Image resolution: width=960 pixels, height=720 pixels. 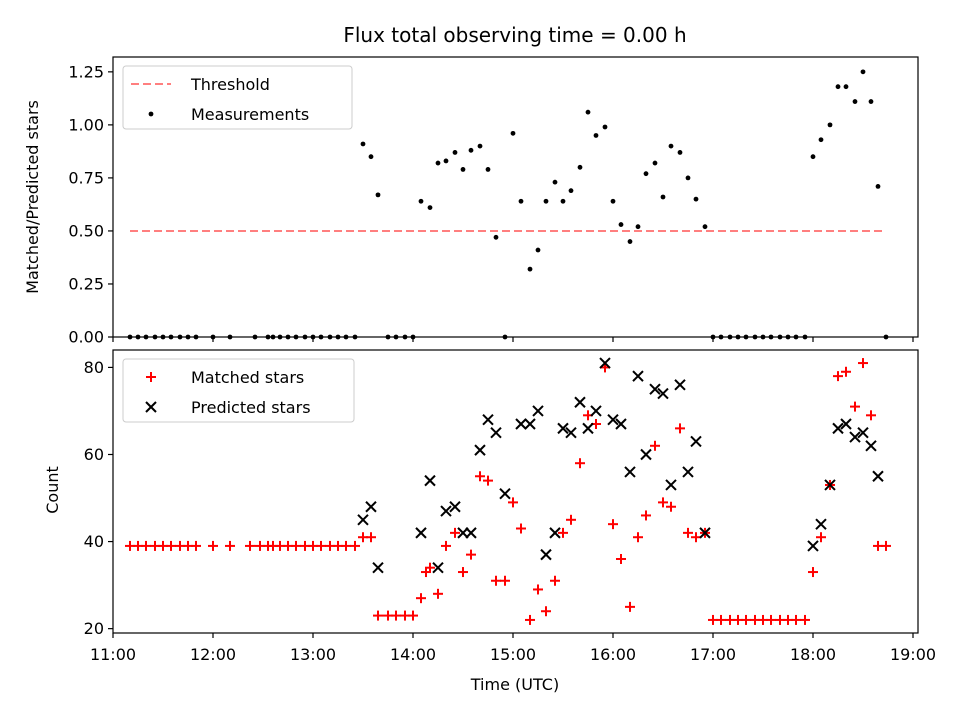 I want to click on legend-label: Predicted stars, so click(x=251, y=407).